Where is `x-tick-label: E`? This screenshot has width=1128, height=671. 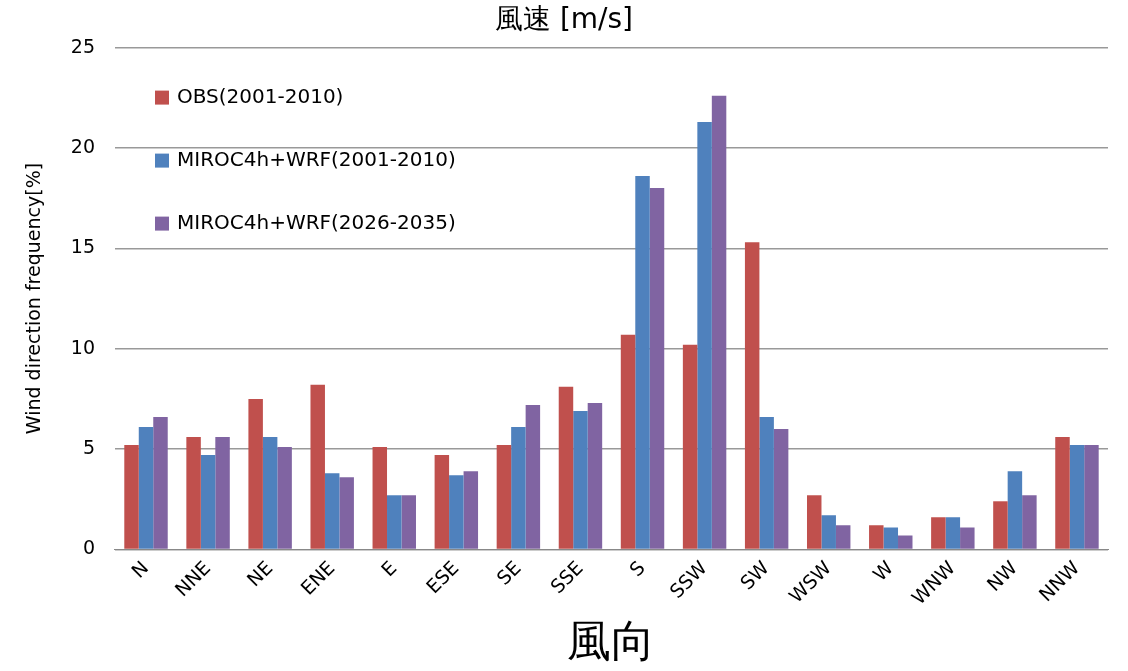 x-tick-label: E is located at coordinates (388, 568).